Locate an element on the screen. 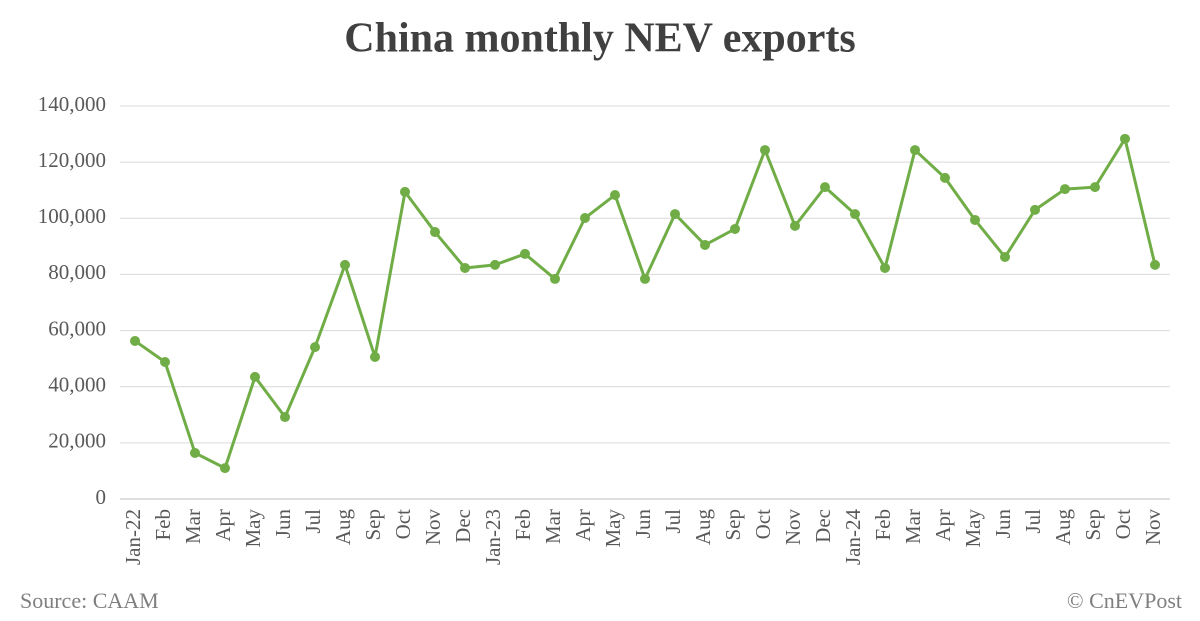 This screenshot has width=1200, height=621. y-tick-label: 120,000 is located at coordinates (72, 160).